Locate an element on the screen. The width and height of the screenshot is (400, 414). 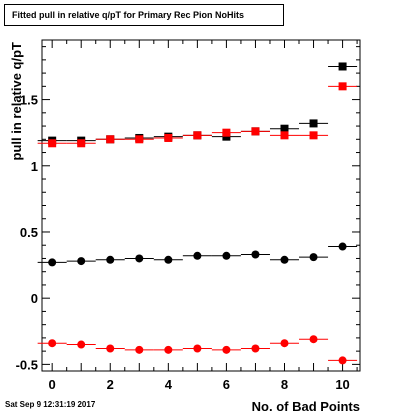
y-tick-label: -0.5 is located at coordinates (27, 364).